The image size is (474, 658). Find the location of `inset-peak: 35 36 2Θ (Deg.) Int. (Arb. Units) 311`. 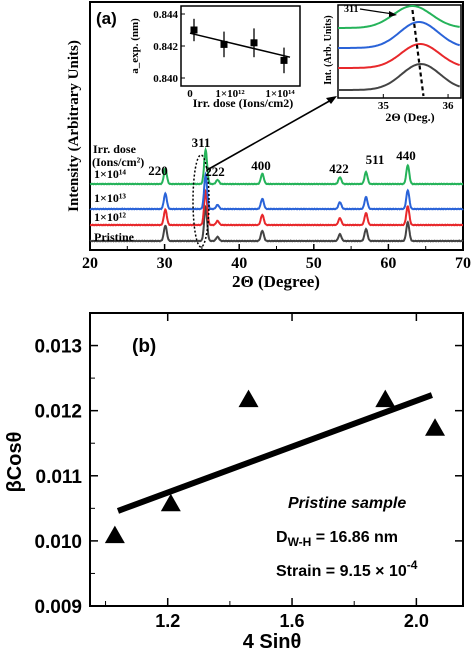

inset-peak: 35 36 2Θ (Deg.) Int. (Arb. Units) 311 is located at coordinates (392, 64).